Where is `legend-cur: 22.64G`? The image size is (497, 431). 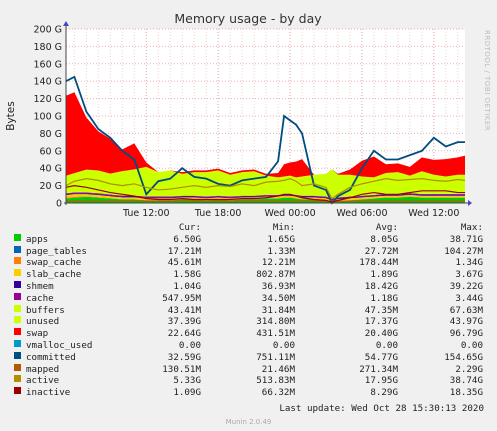 legend-cur: 22.64G is located at coordinates (184, 334).